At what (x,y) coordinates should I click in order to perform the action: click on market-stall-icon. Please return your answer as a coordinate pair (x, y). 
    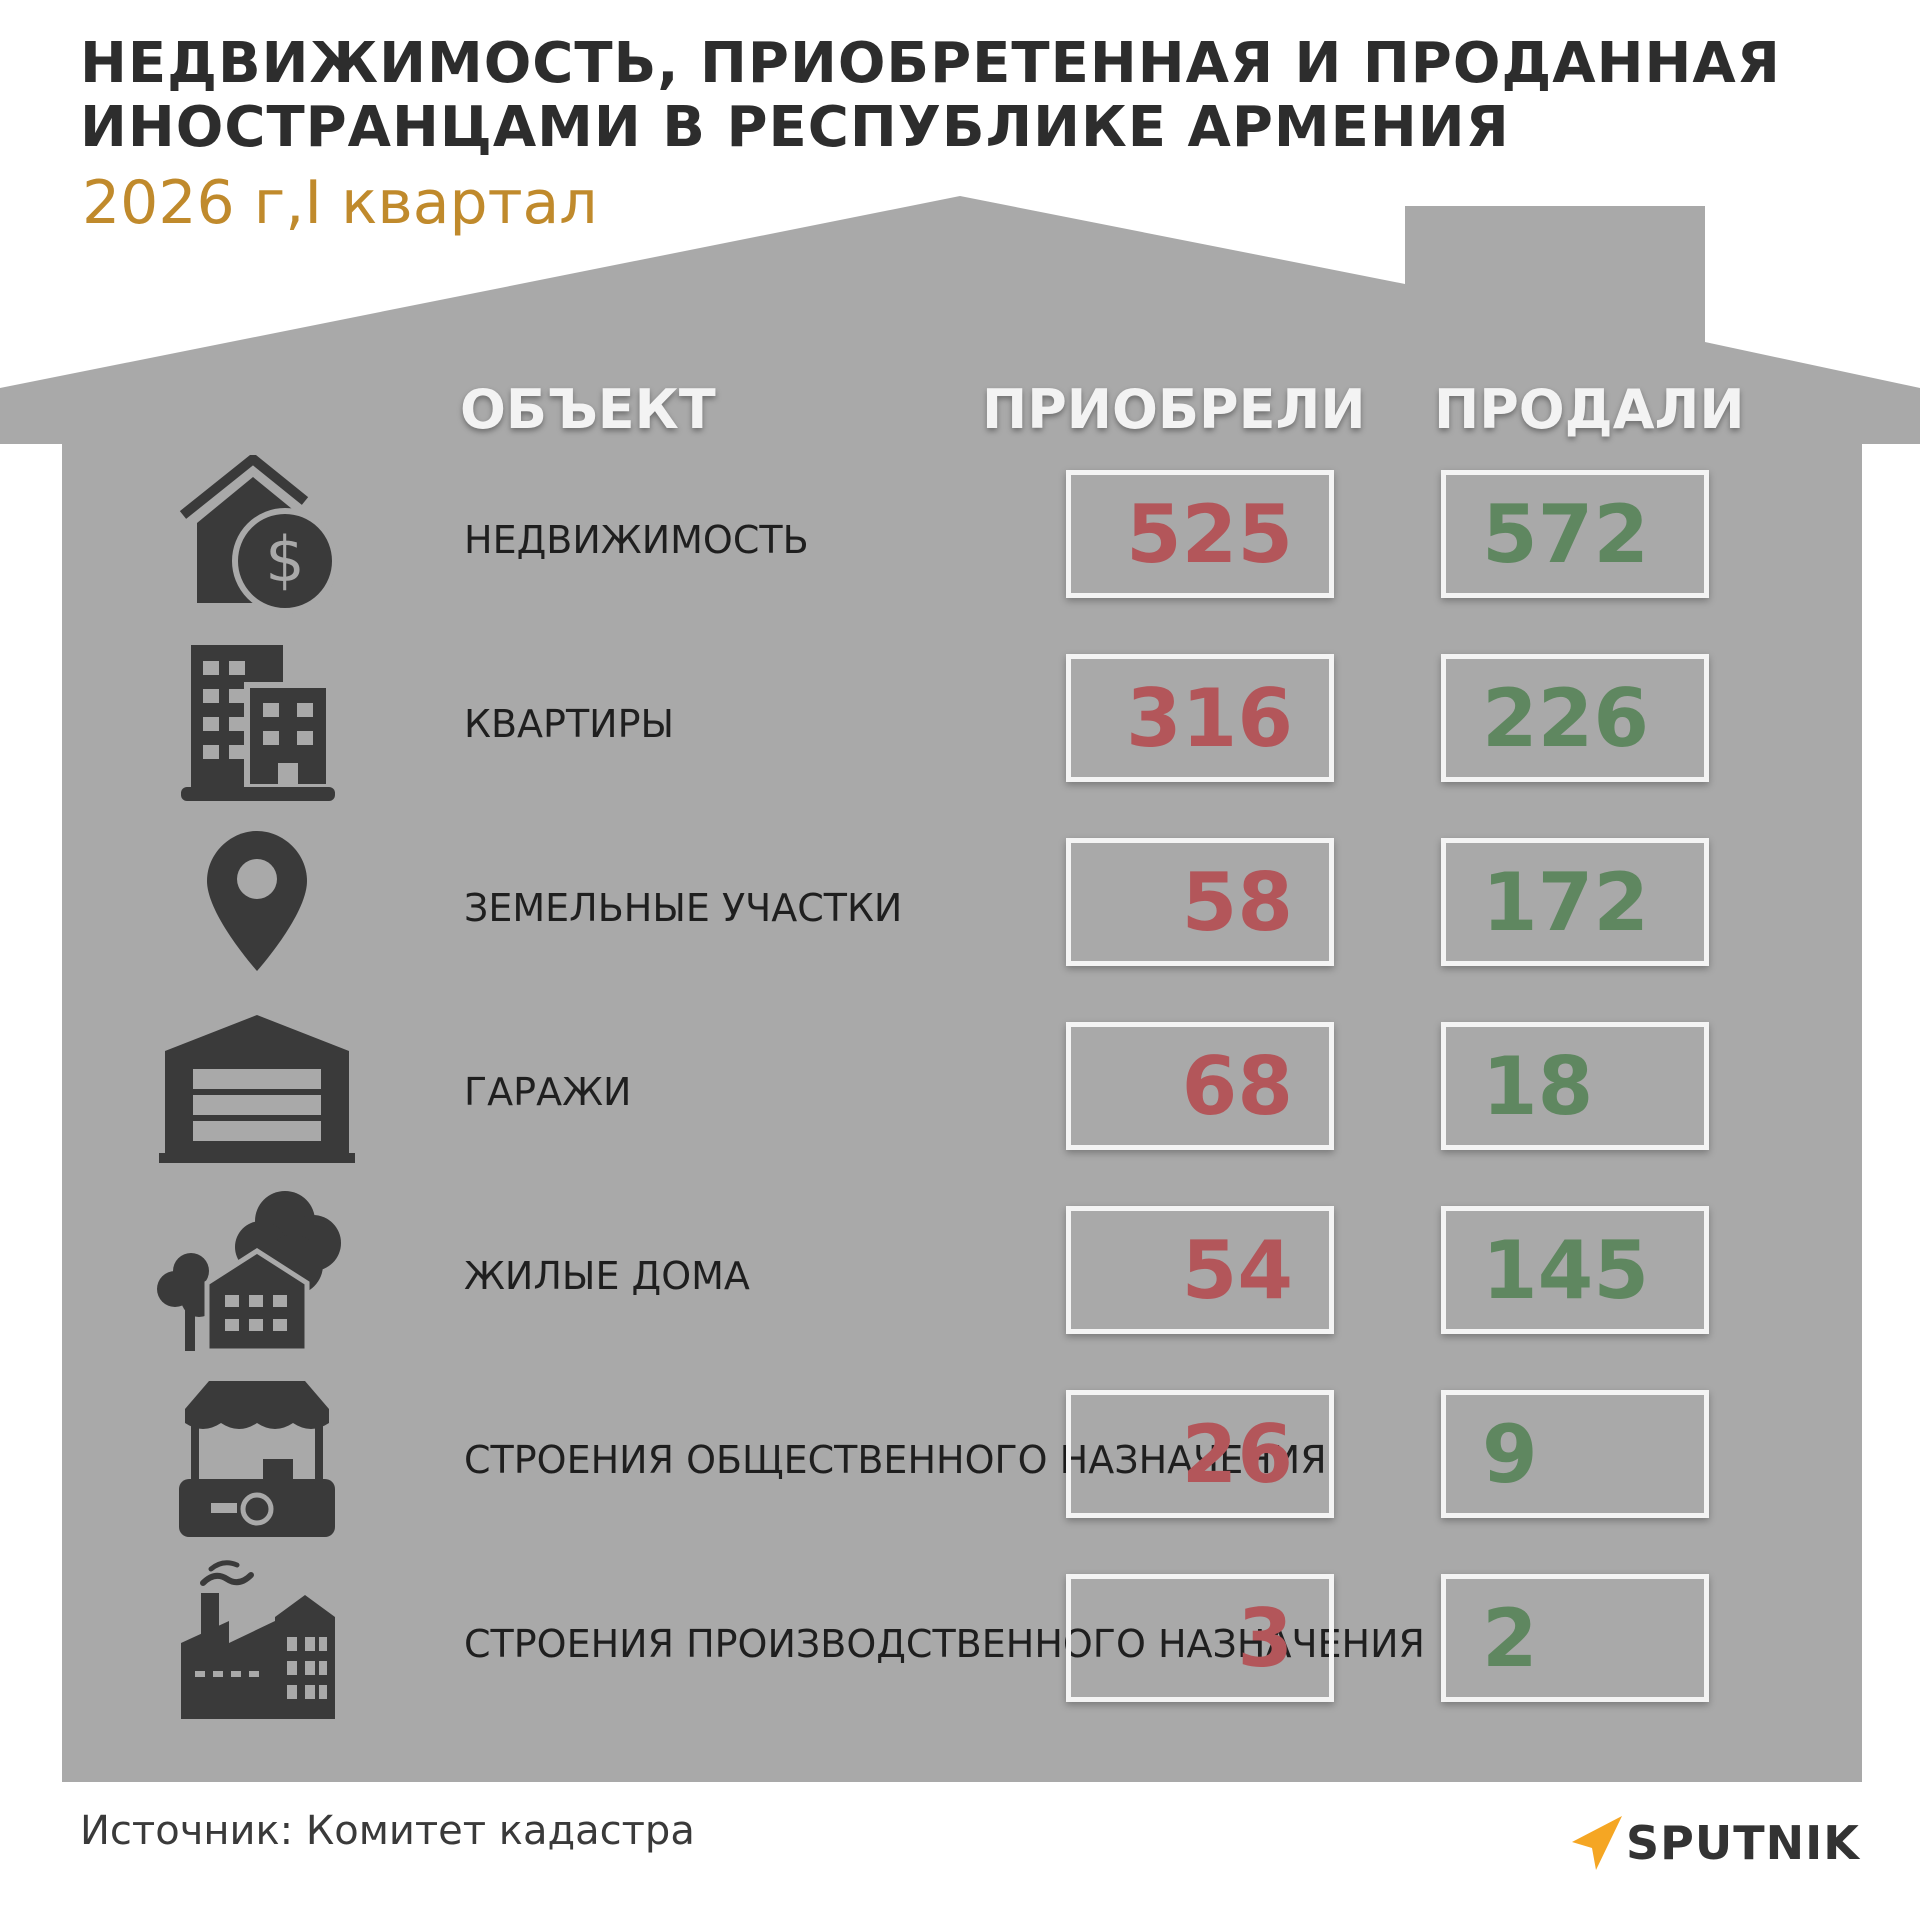
    Looking at the image, I should click on (257, 1459).